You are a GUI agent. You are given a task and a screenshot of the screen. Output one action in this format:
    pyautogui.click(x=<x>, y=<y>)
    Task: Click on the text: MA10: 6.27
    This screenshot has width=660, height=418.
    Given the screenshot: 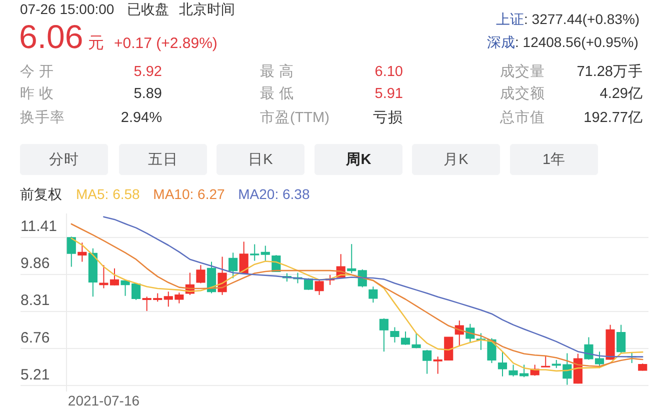 What is the action you would take?
    pyautogui.click(x=189, y=194)
    